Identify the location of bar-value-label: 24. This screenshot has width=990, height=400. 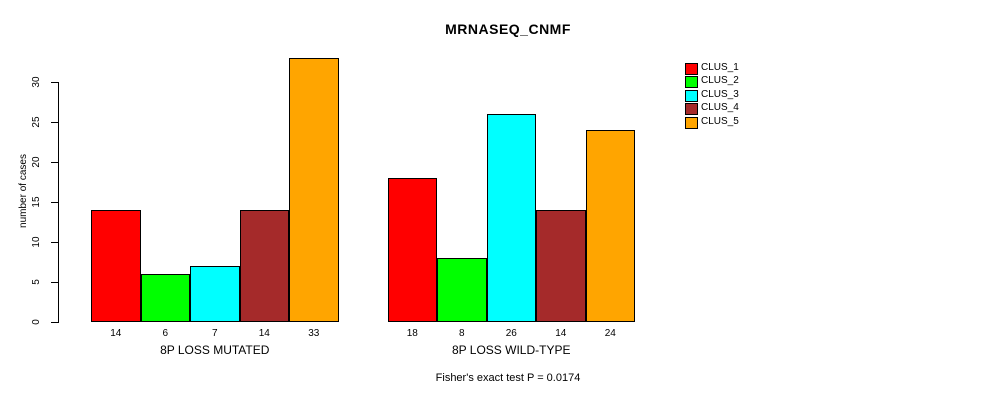
(610, 333).